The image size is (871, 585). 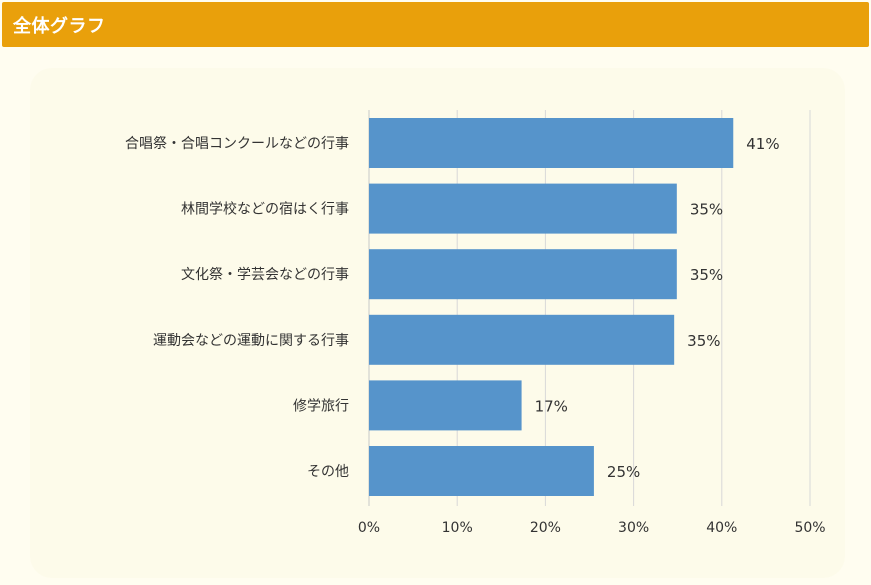 What do you see at coordinates (237, 144) in the screenshot?
I see `category-label-0: 合唱祭・合唱コンクールなどの行事` at bounding box center [237, 144].